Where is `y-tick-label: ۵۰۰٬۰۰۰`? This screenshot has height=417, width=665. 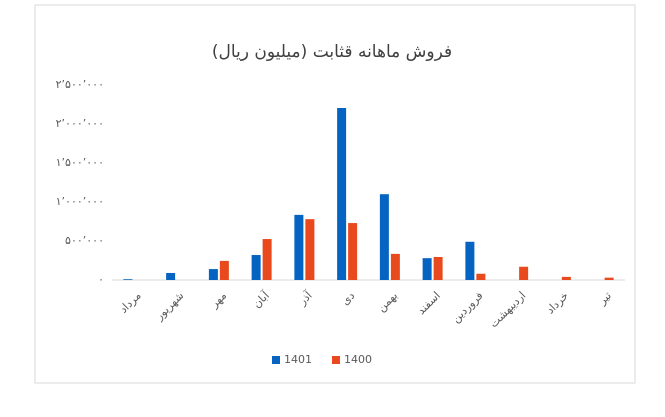 y-tick-label: ۵۰۰٬۰۰۰ is located at coordinates (84, 240).